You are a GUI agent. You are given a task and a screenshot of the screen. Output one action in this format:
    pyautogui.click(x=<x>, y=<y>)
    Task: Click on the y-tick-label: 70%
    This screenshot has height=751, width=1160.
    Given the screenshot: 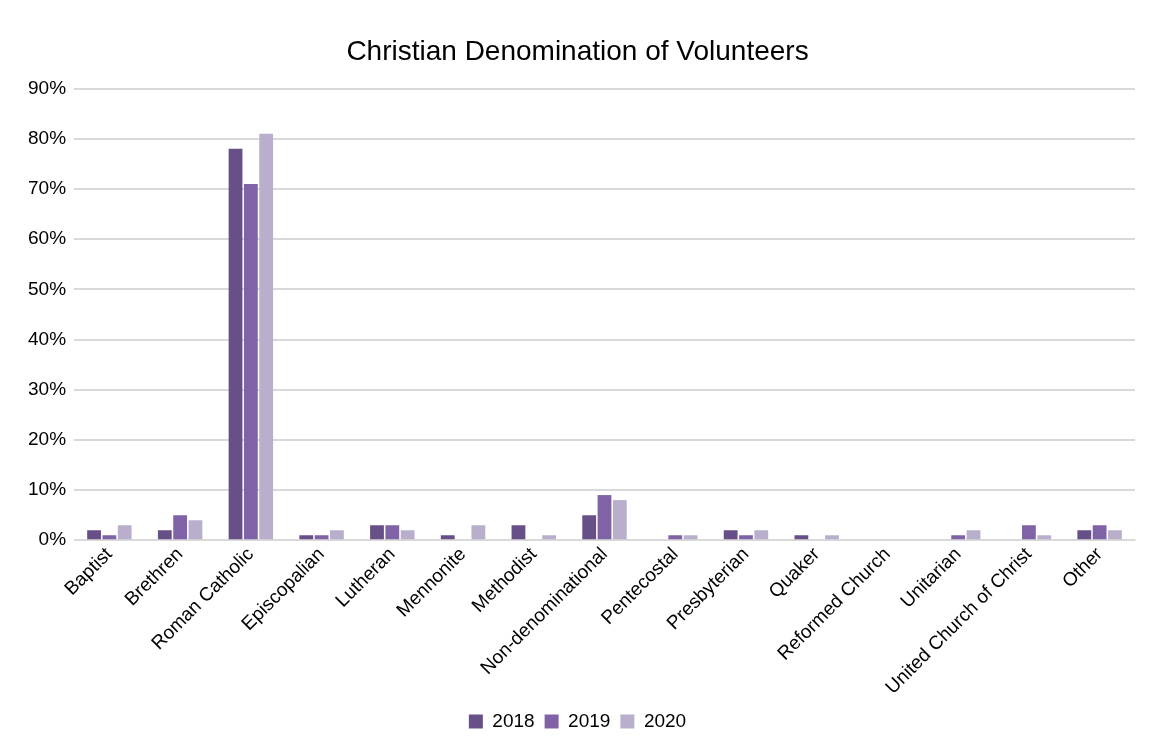 What is the action you would take?
    pyautogui.click(x=47, y=188)
    